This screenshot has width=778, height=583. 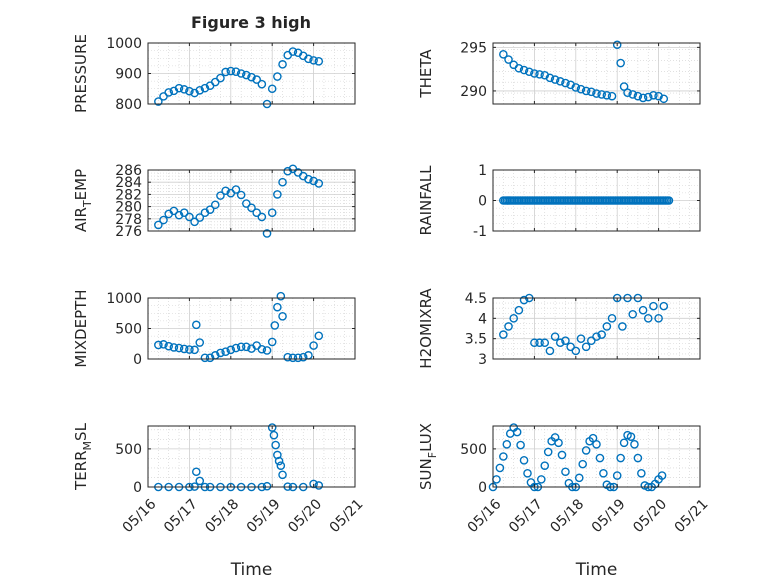 What do you see at coordinates (128, 75) in the screenshot?
I see `y-tick-label: 900` at bounding box center [128, 75].